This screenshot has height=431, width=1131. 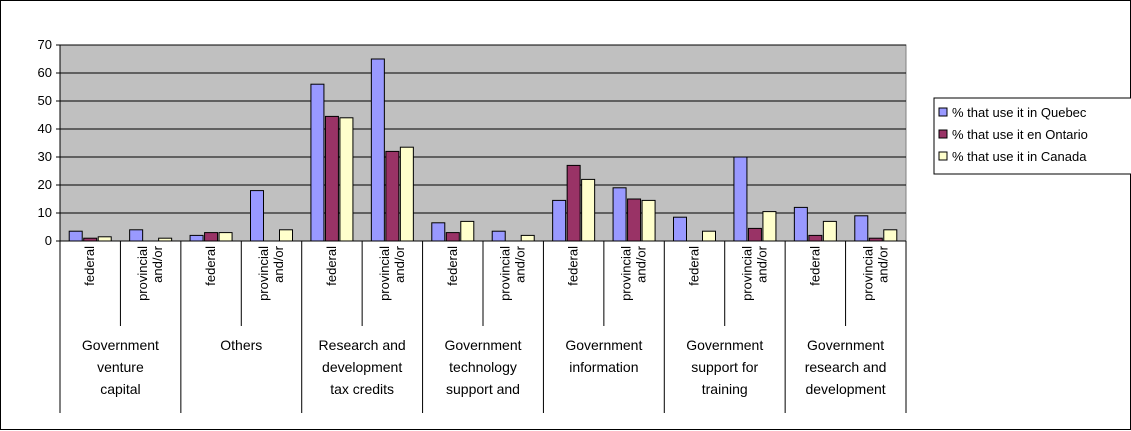 I want to click on legend-box, so click(x=1032, y=136).